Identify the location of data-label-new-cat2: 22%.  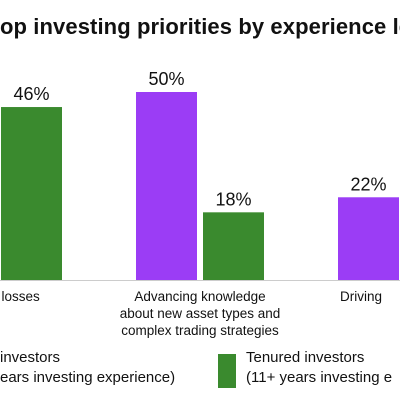
(368, 184).